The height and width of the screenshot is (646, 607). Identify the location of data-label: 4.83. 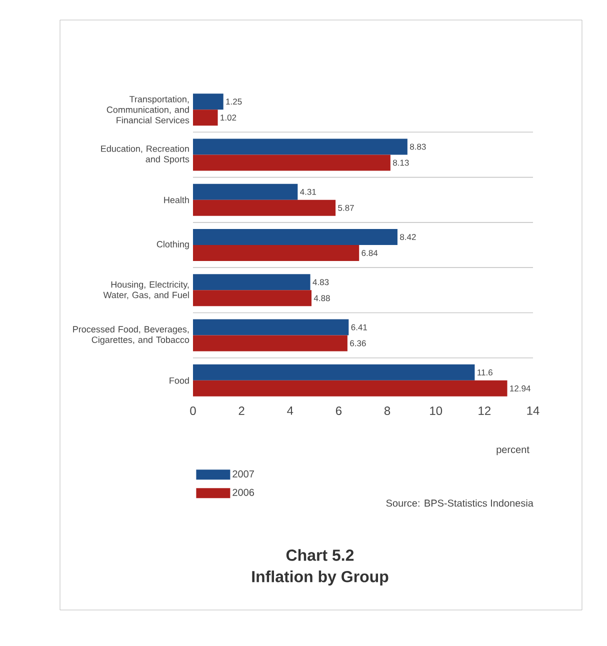
(320, 282).